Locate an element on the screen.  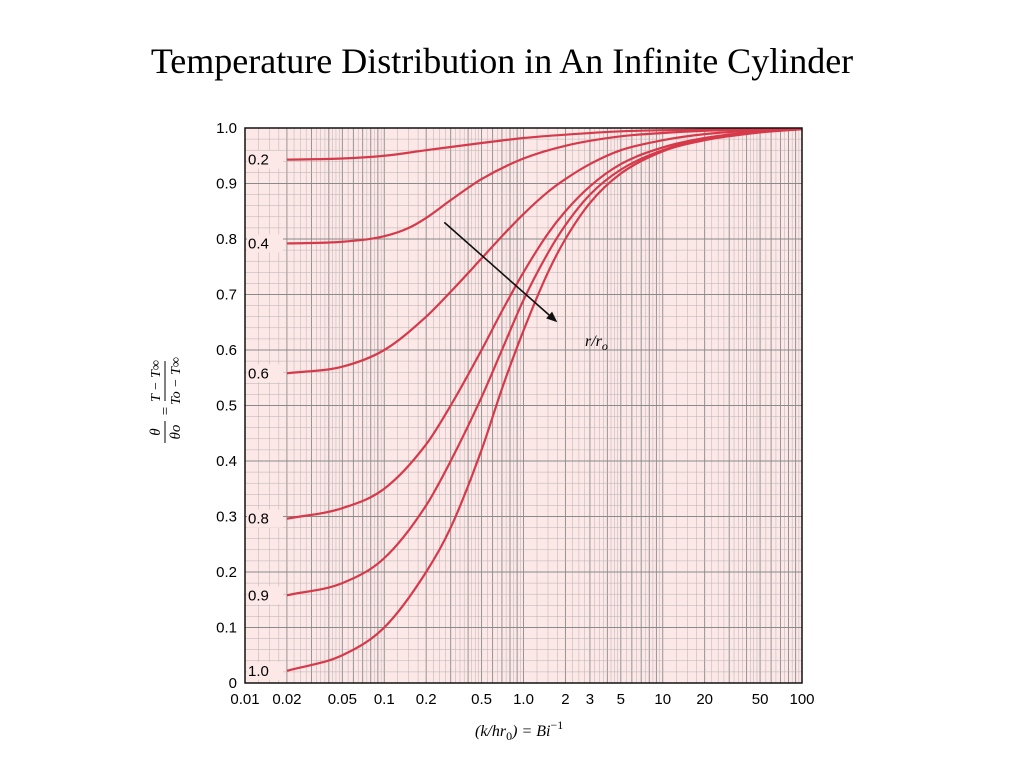
x-tick-label: 0.01 is located at coordinates (244, 699).